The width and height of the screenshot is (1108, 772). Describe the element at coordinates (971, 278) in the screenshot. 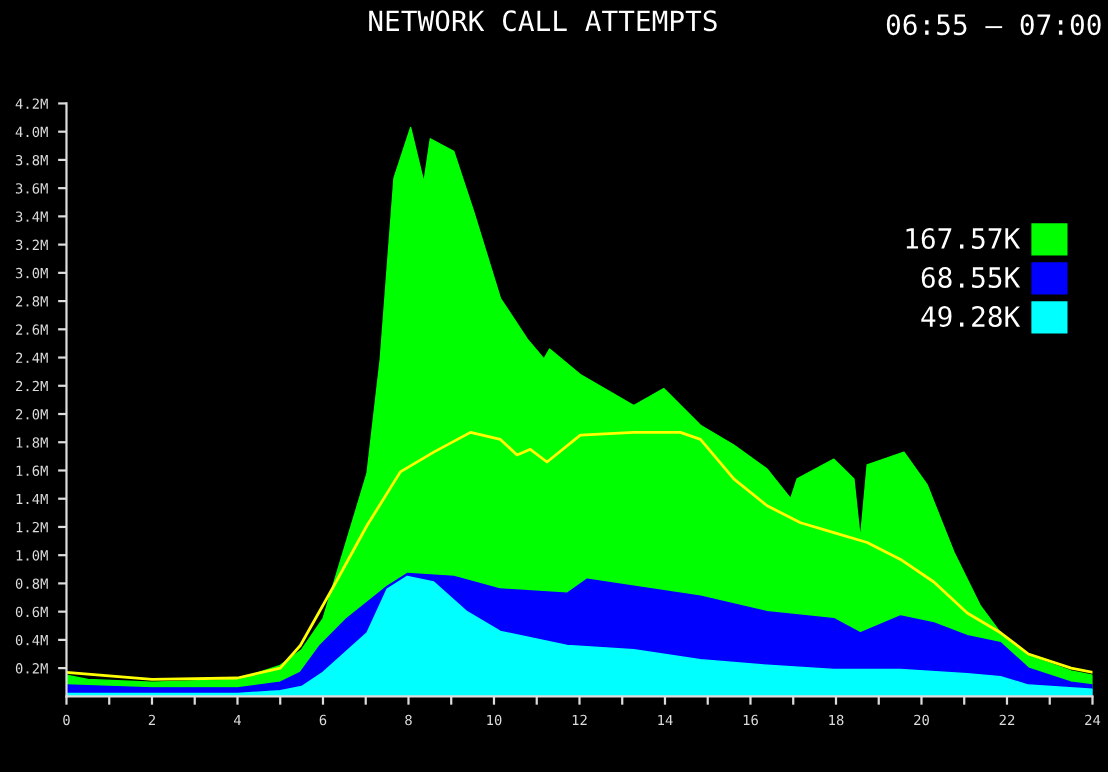

I see `legend-label: 68.55K` at that location.